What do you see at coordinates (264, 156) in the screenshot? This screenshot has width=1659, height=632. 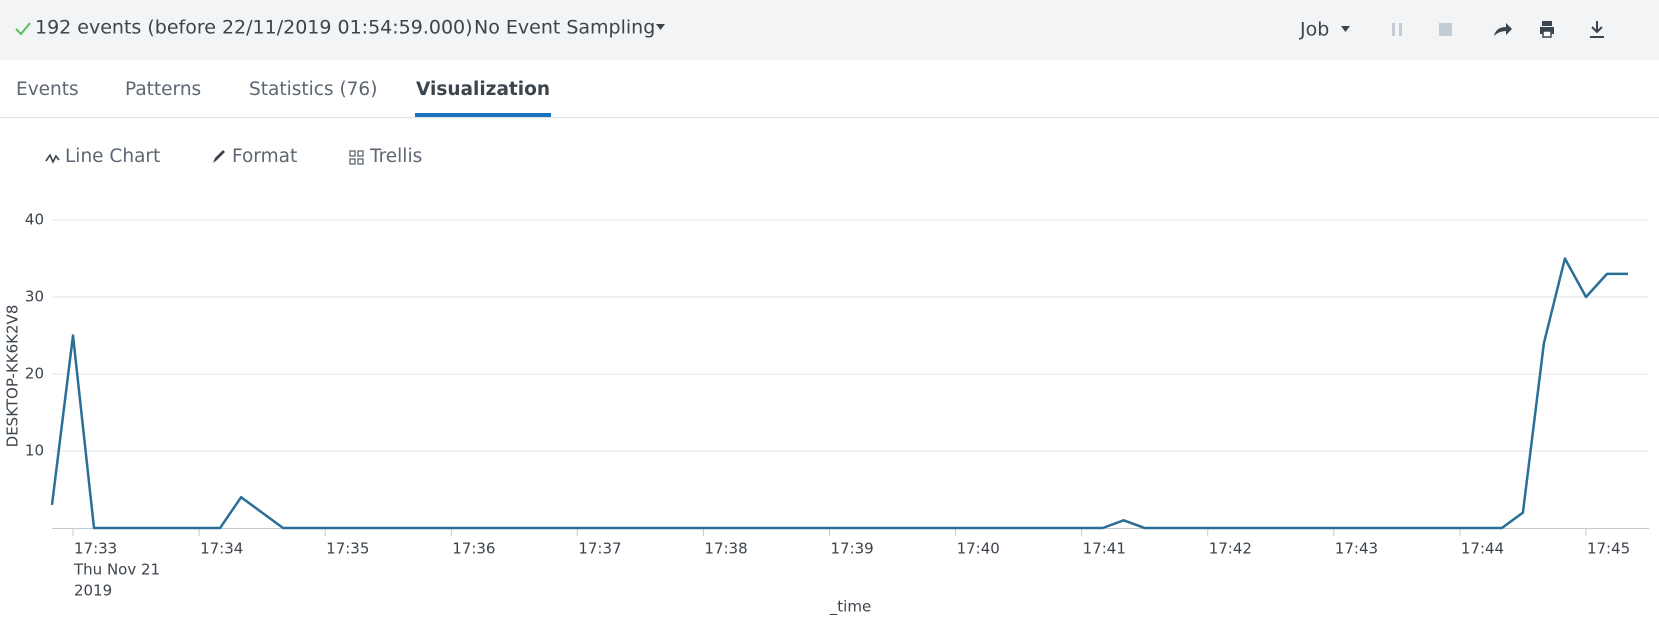 I see `format-button: Format` at bounding box center [264, 156].